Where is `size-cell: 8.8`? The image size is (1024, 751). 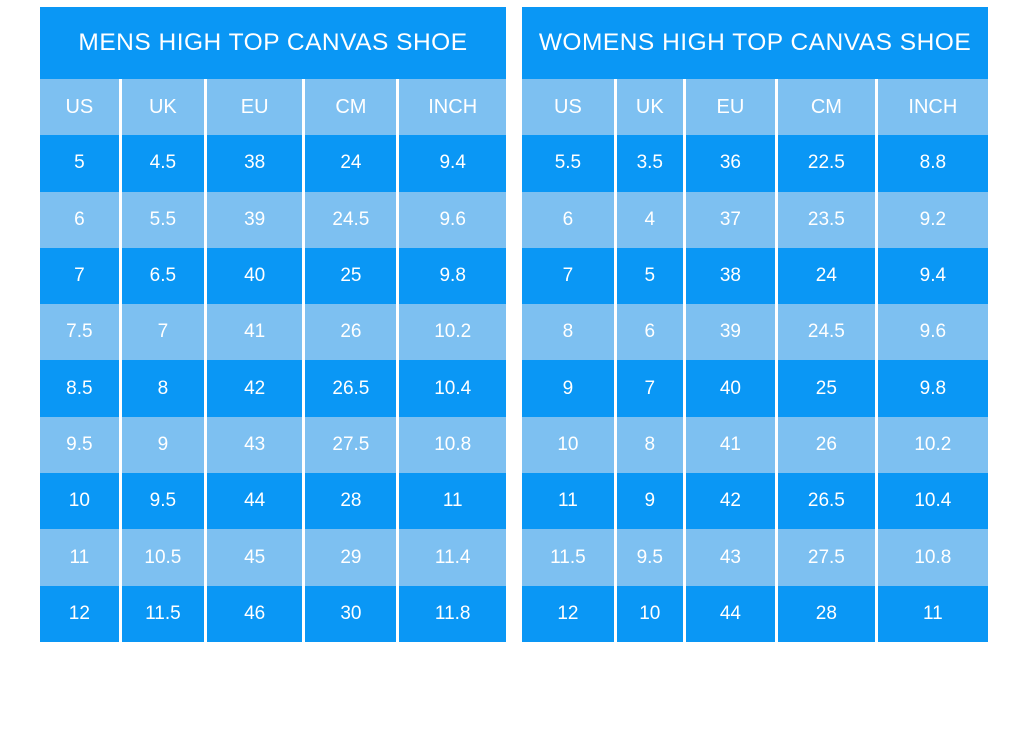 size-cell: 8.8 is located at coordinates (931, 163).